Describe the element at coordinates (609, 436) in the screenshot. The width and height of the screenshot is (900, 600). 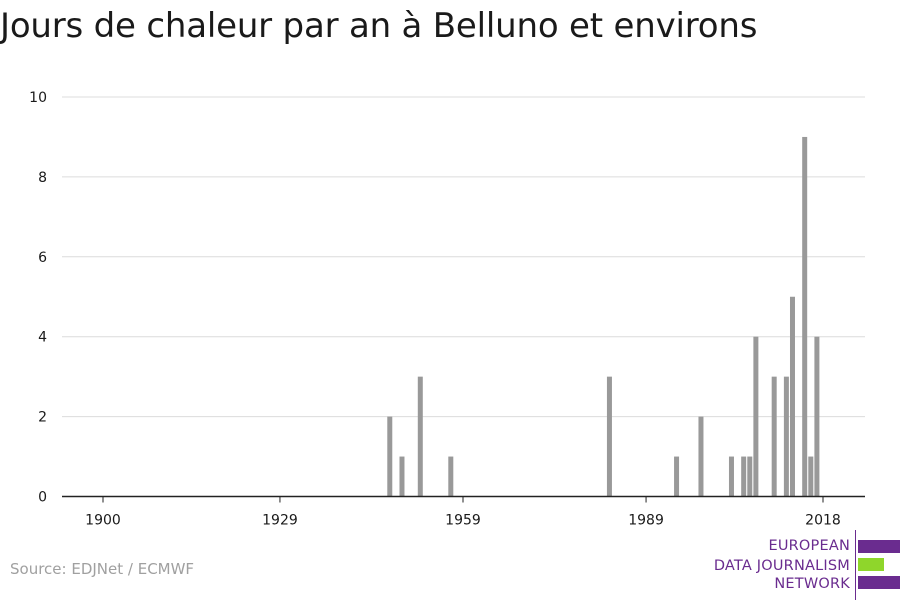
I see `bar-1983` at that location.